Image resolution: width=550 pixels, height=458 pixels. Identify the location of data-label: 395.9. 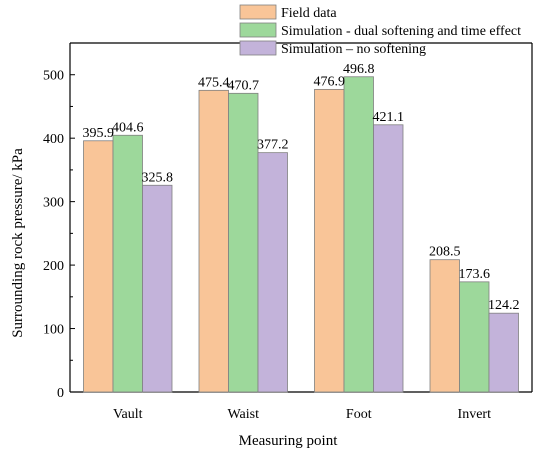
(99, 133).